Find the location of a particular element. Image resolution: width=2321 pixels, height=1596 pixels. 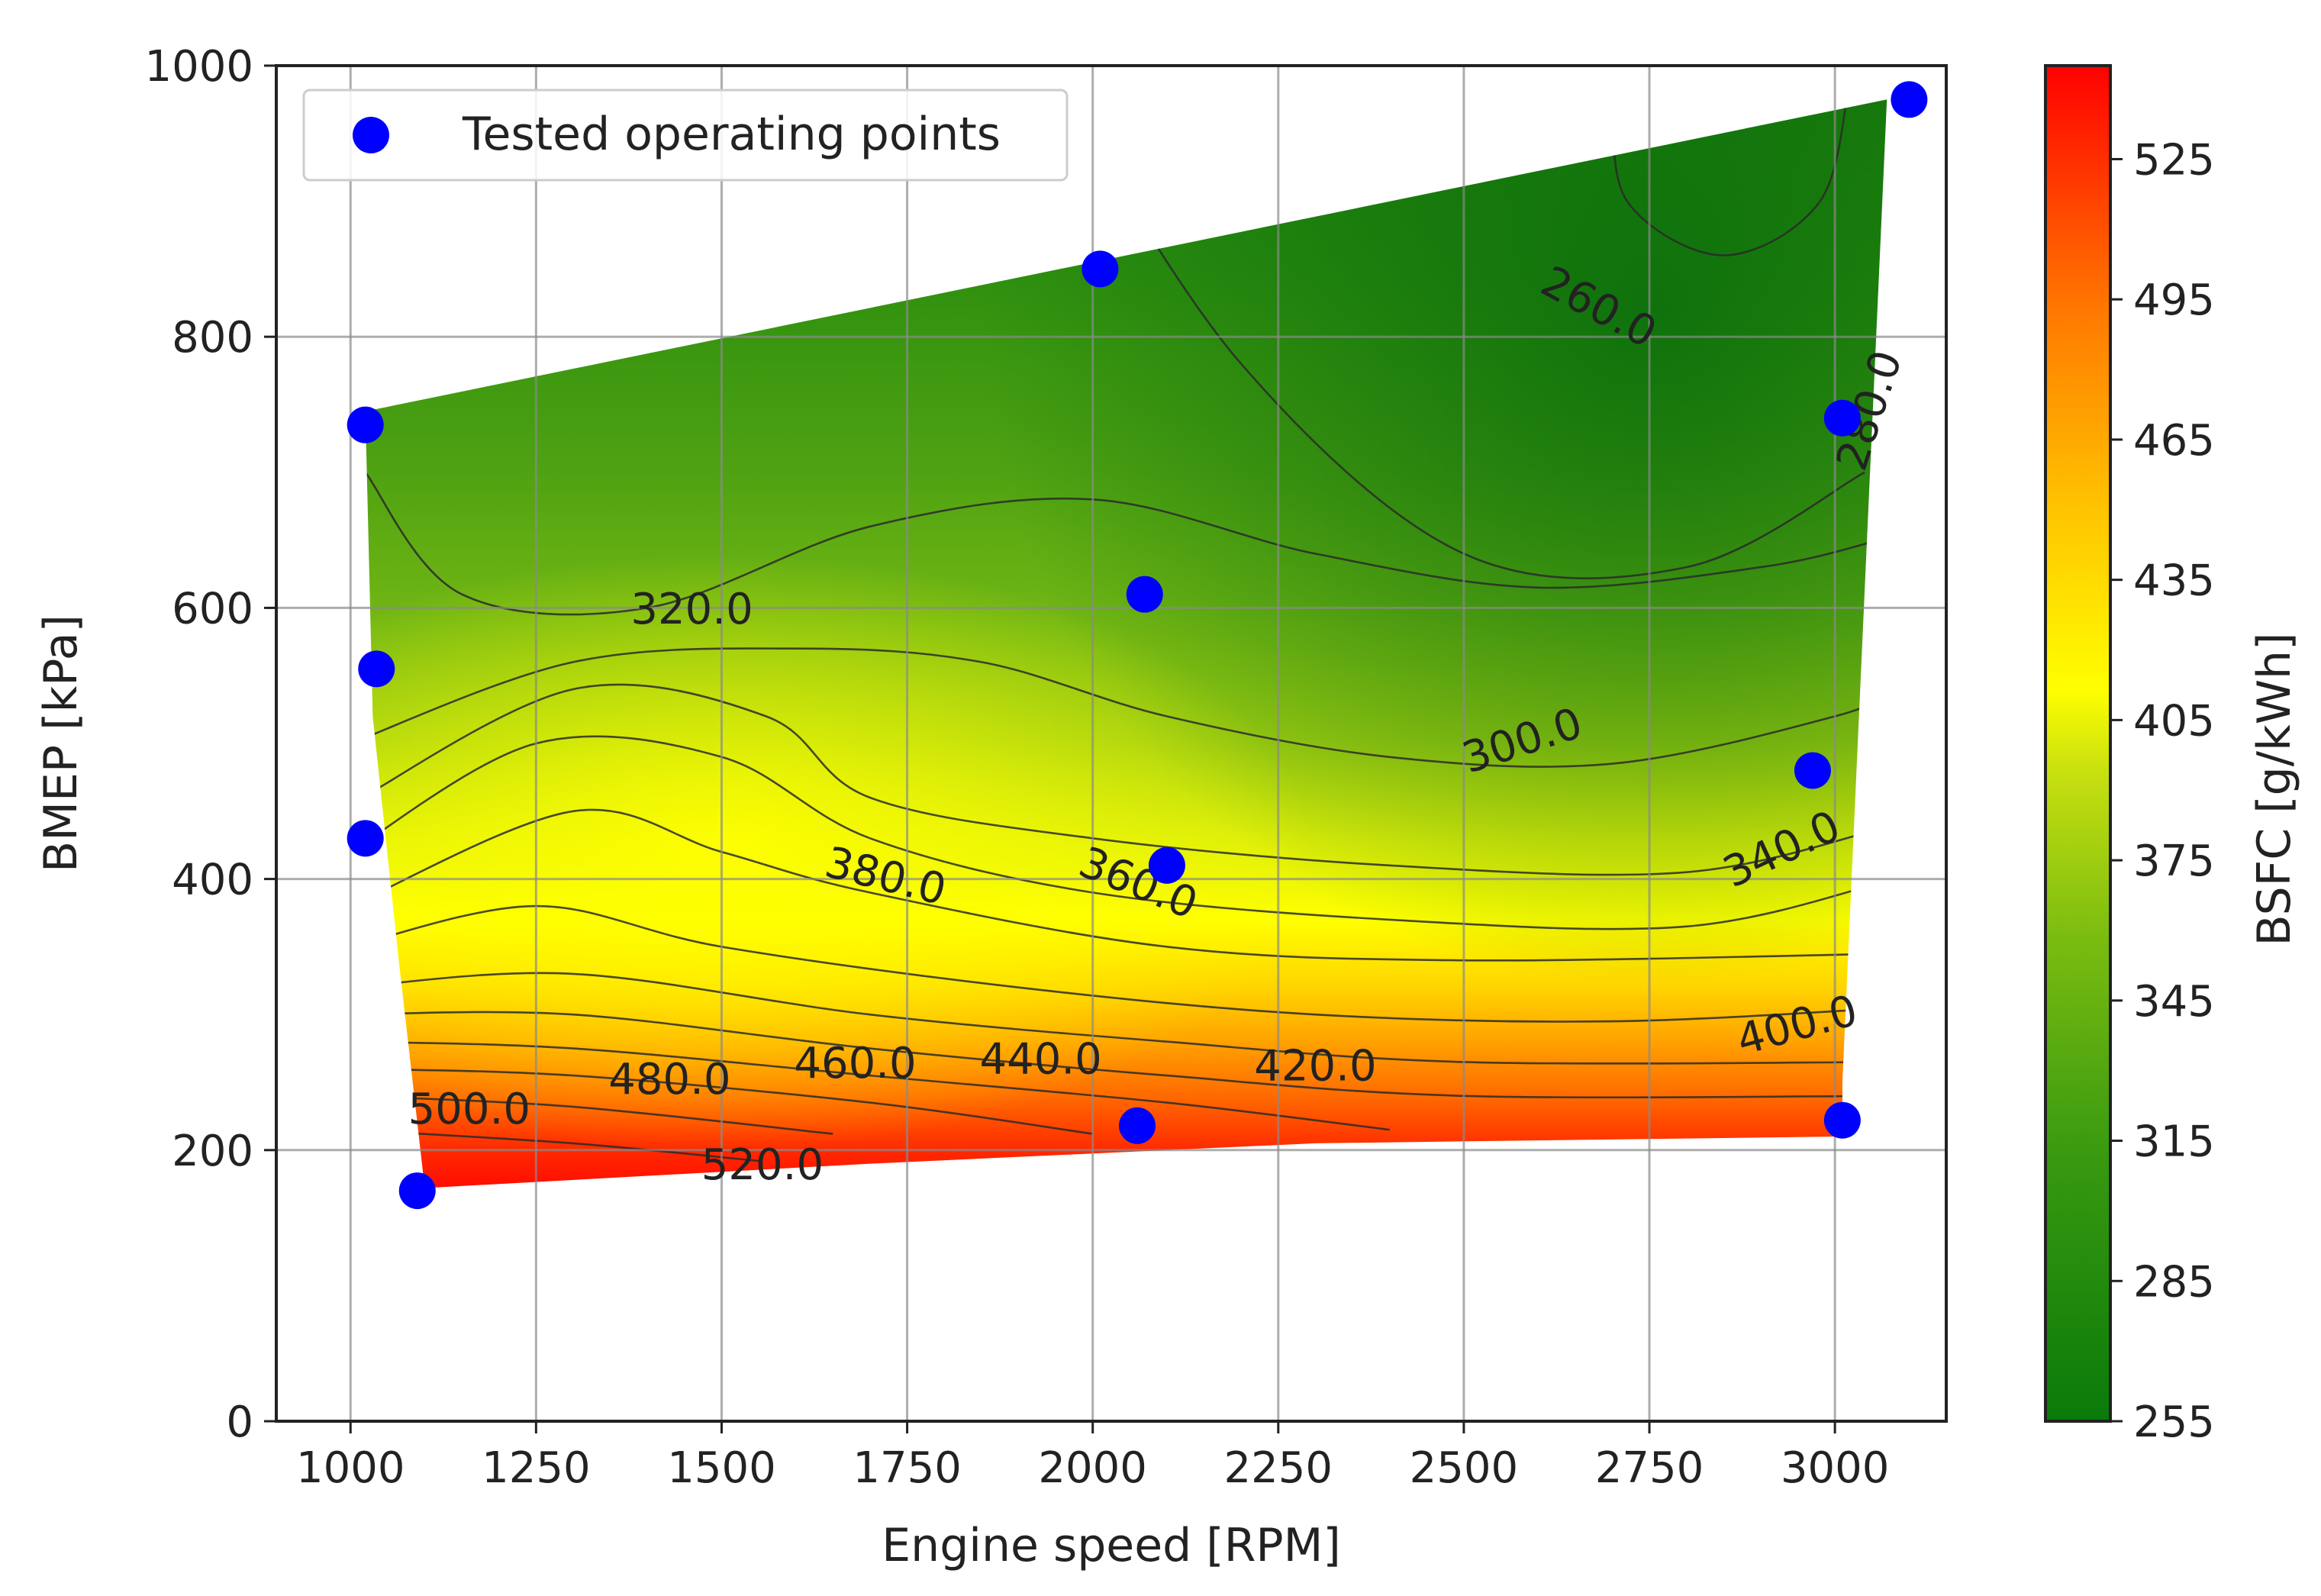

contour-label: 420.0 is located at coordinates (1315, 1066).